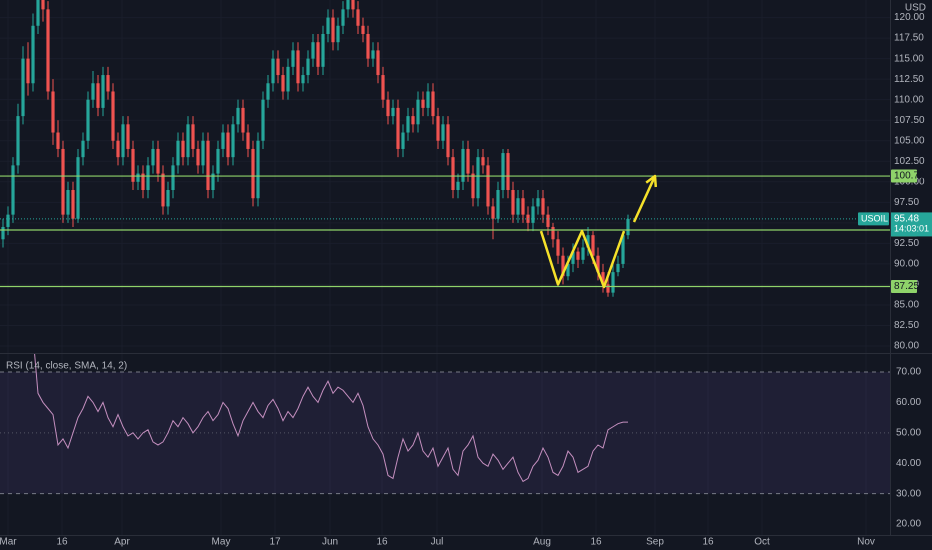  I want to click on y-tick-label: 90.00, so click(906, 264).